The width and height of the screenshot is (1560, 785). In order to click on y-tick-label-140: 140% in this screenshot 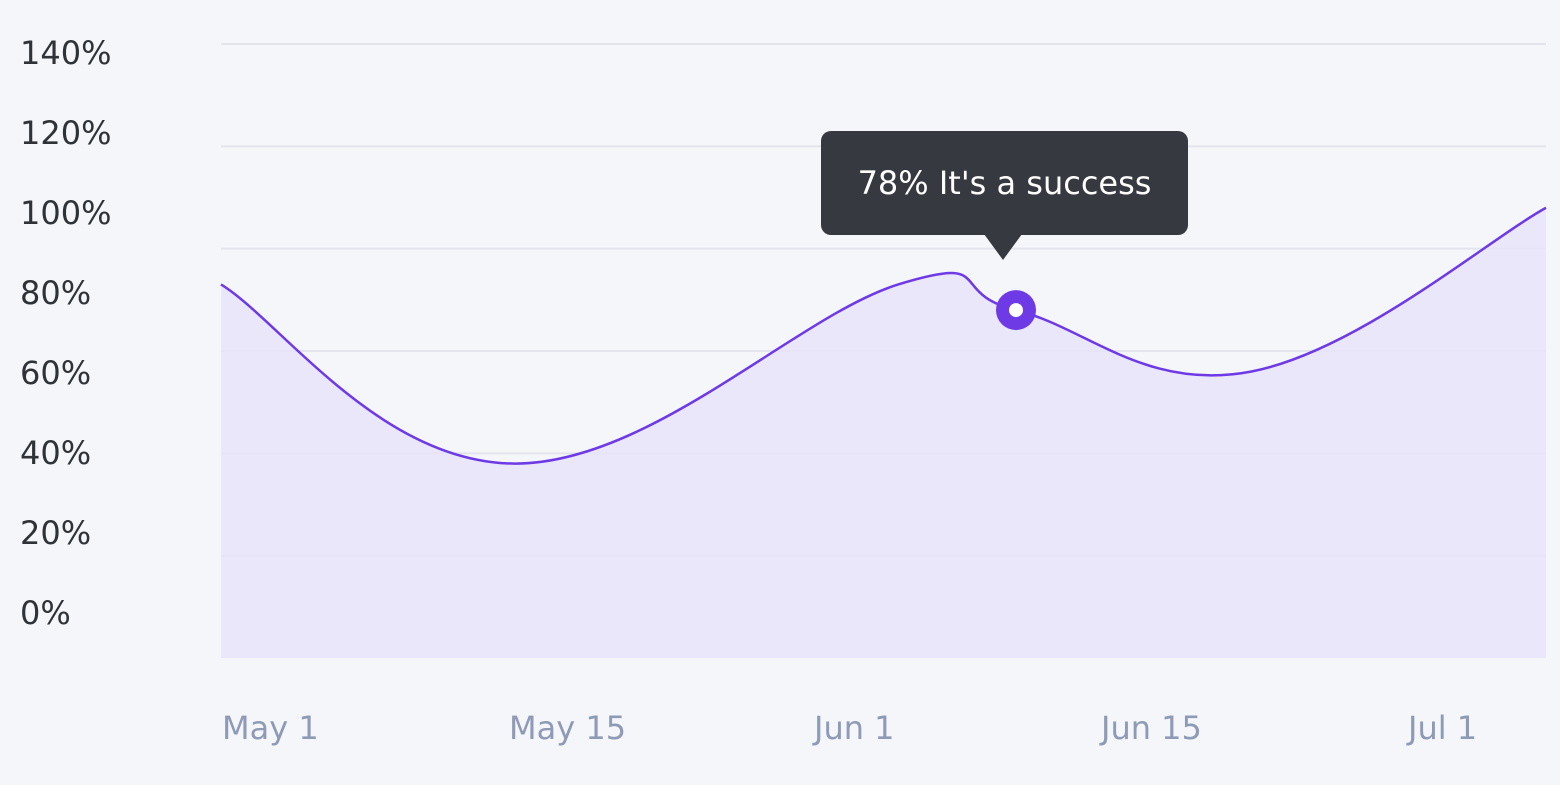, I will do `click(66, 53)`.